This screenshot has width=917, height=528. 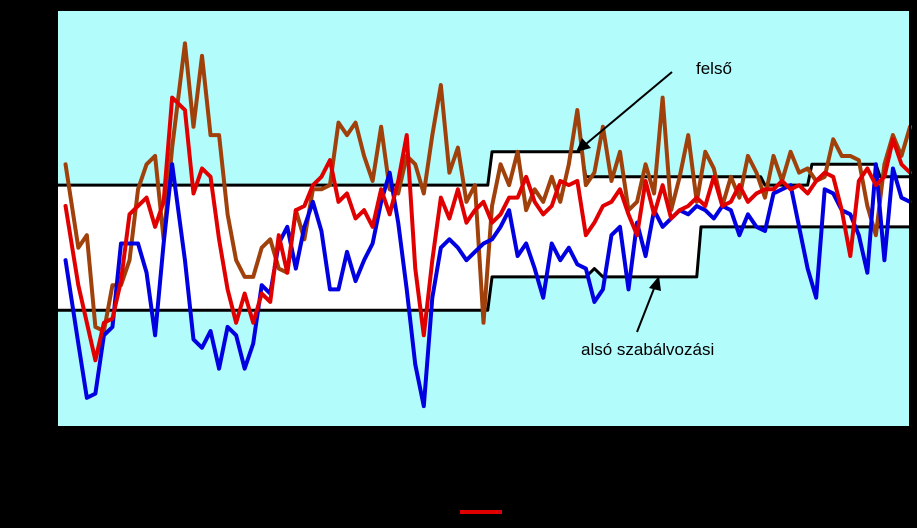 I want to click on annotation-upper: felső, so click(x=654, y=105).